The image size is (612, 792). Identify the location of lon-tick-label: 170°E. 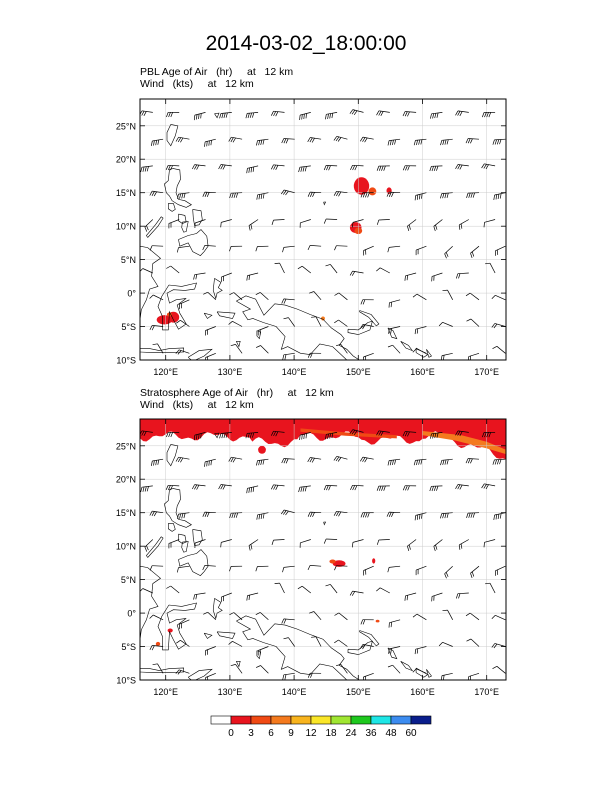
(486, 372).